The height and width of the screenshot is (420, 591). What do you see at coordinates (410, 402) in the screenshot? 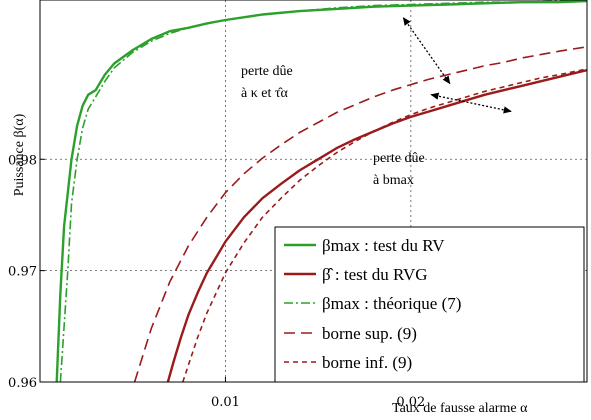
I see `x-tick-label: 0.02` at bounding box center [410, 402].